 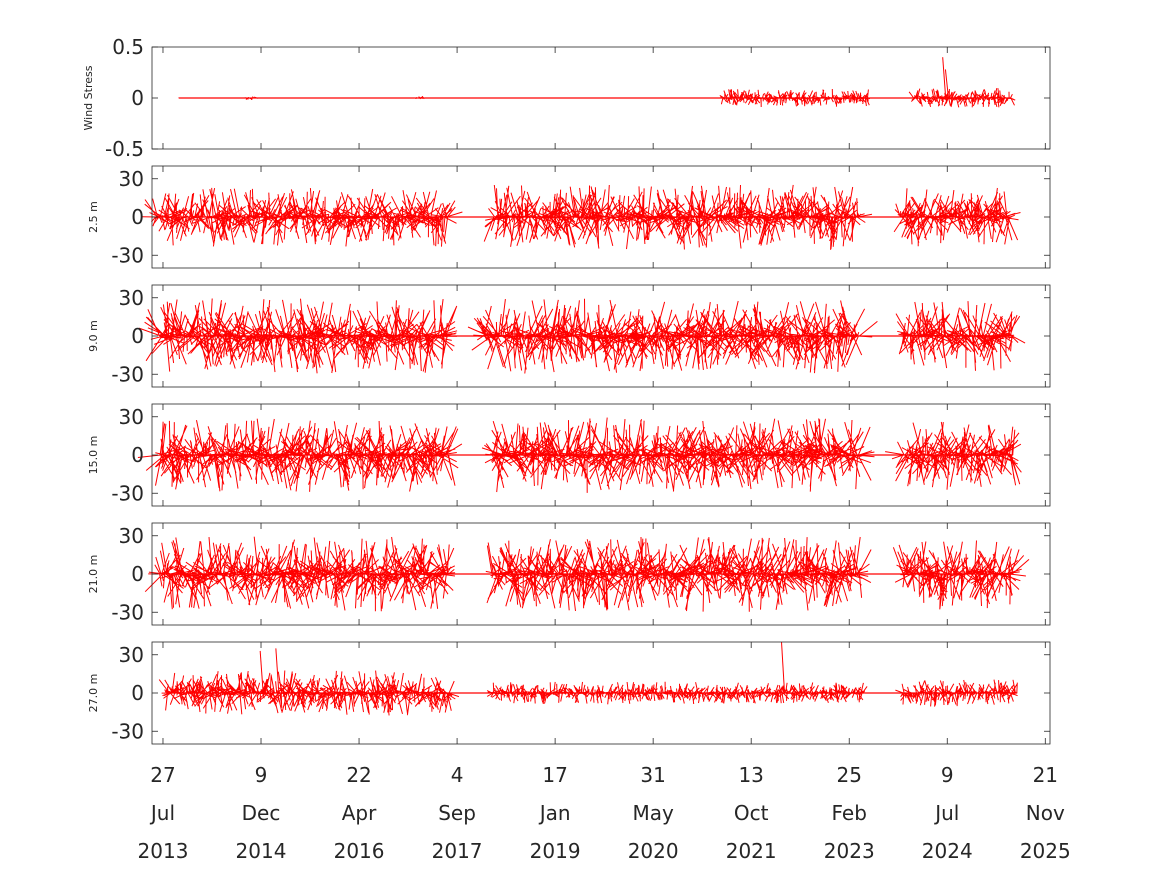 What do you see at coordinates (93, 455) in the screenshot?
I see `y-axis-label: 15.0 m` at bounding box center [93, 455].